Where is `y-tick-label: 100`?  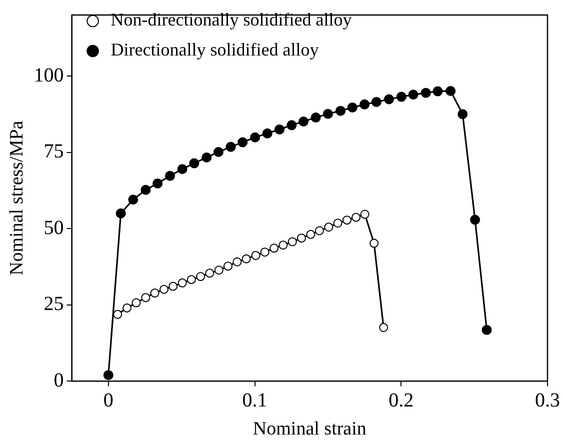 y-tick-label: 100 is located at coordinates (49, 75).